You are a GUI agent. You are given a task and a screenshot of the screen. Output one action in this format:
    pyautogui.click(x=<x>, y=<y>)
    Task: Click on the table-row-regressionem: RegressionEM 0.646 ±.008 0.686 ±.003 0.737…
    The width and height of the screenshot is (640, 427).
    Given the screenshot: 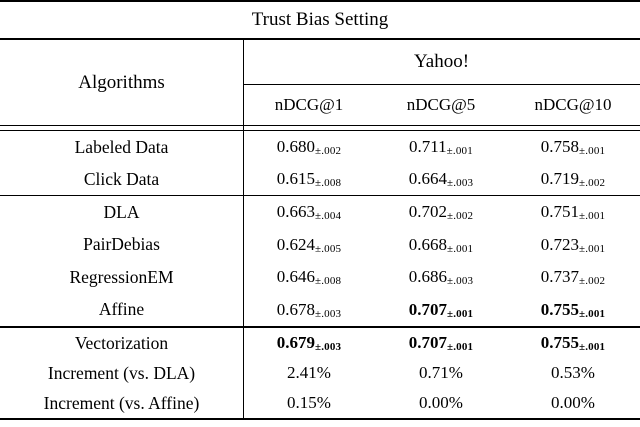 What is the action you would take?
    pyautogui.click(x=320, y=277)
    